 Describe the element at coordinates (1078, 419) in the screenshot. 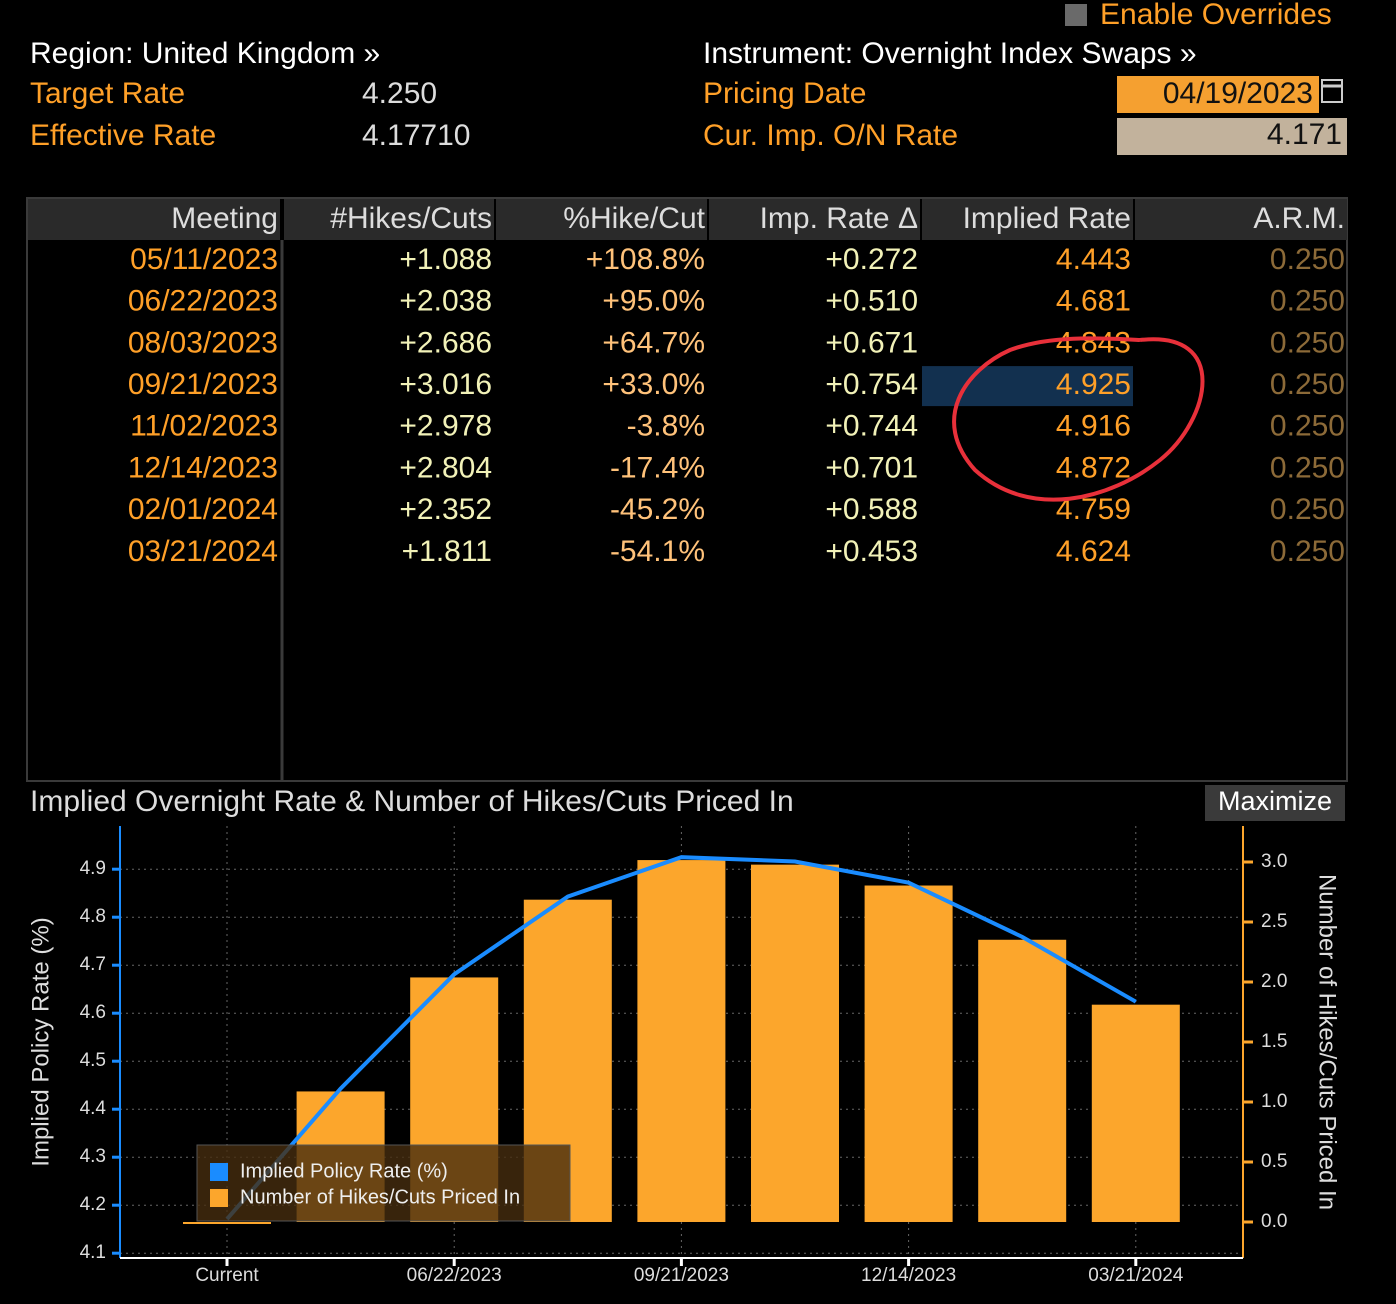

I see `annotation-circle` at that location.